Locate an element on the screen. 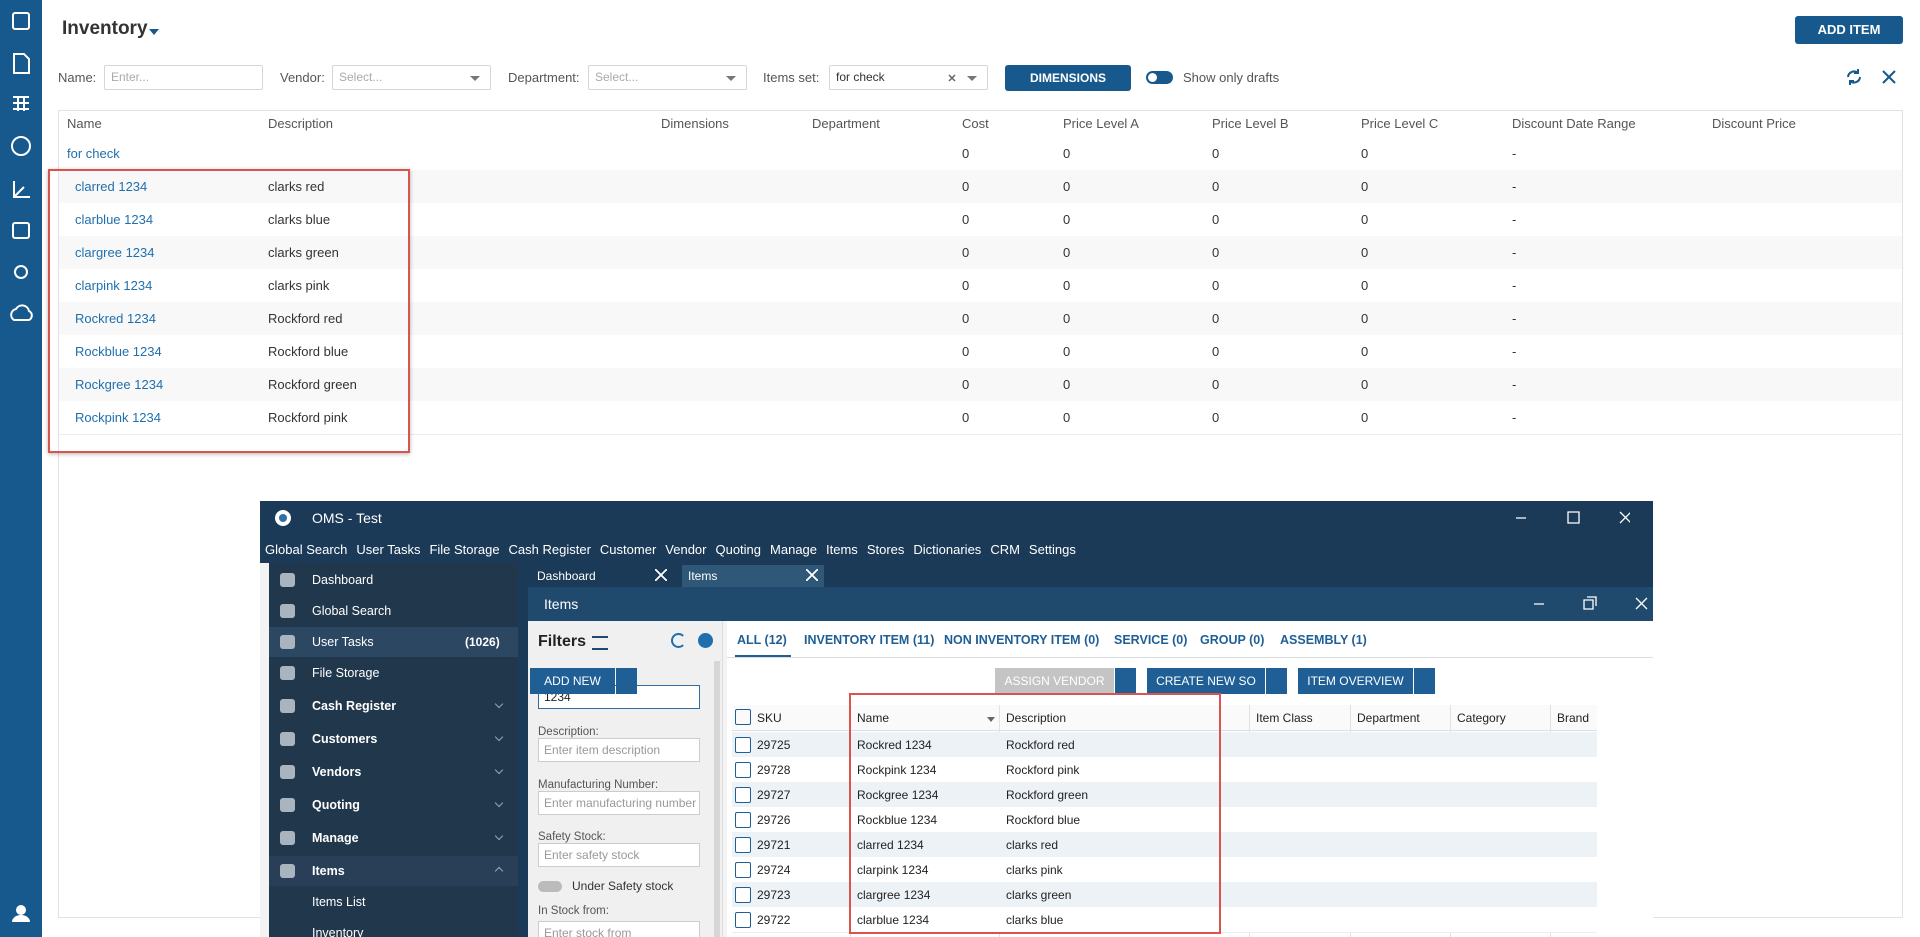 This screenshot has width=1920, height=937. category-tab: SERVICE (0) is located at coordinates (1151, 640).